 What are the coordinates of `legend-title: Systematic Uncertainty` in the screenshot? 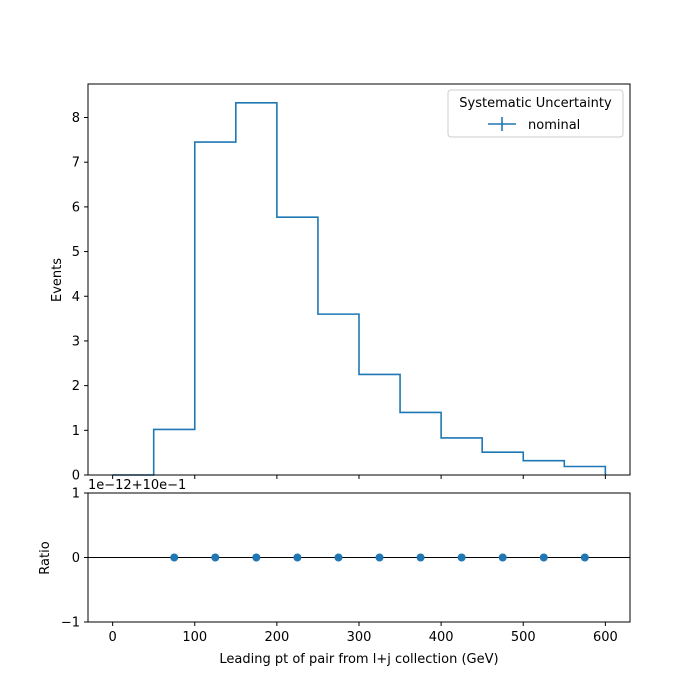 It's located at (535, 103).